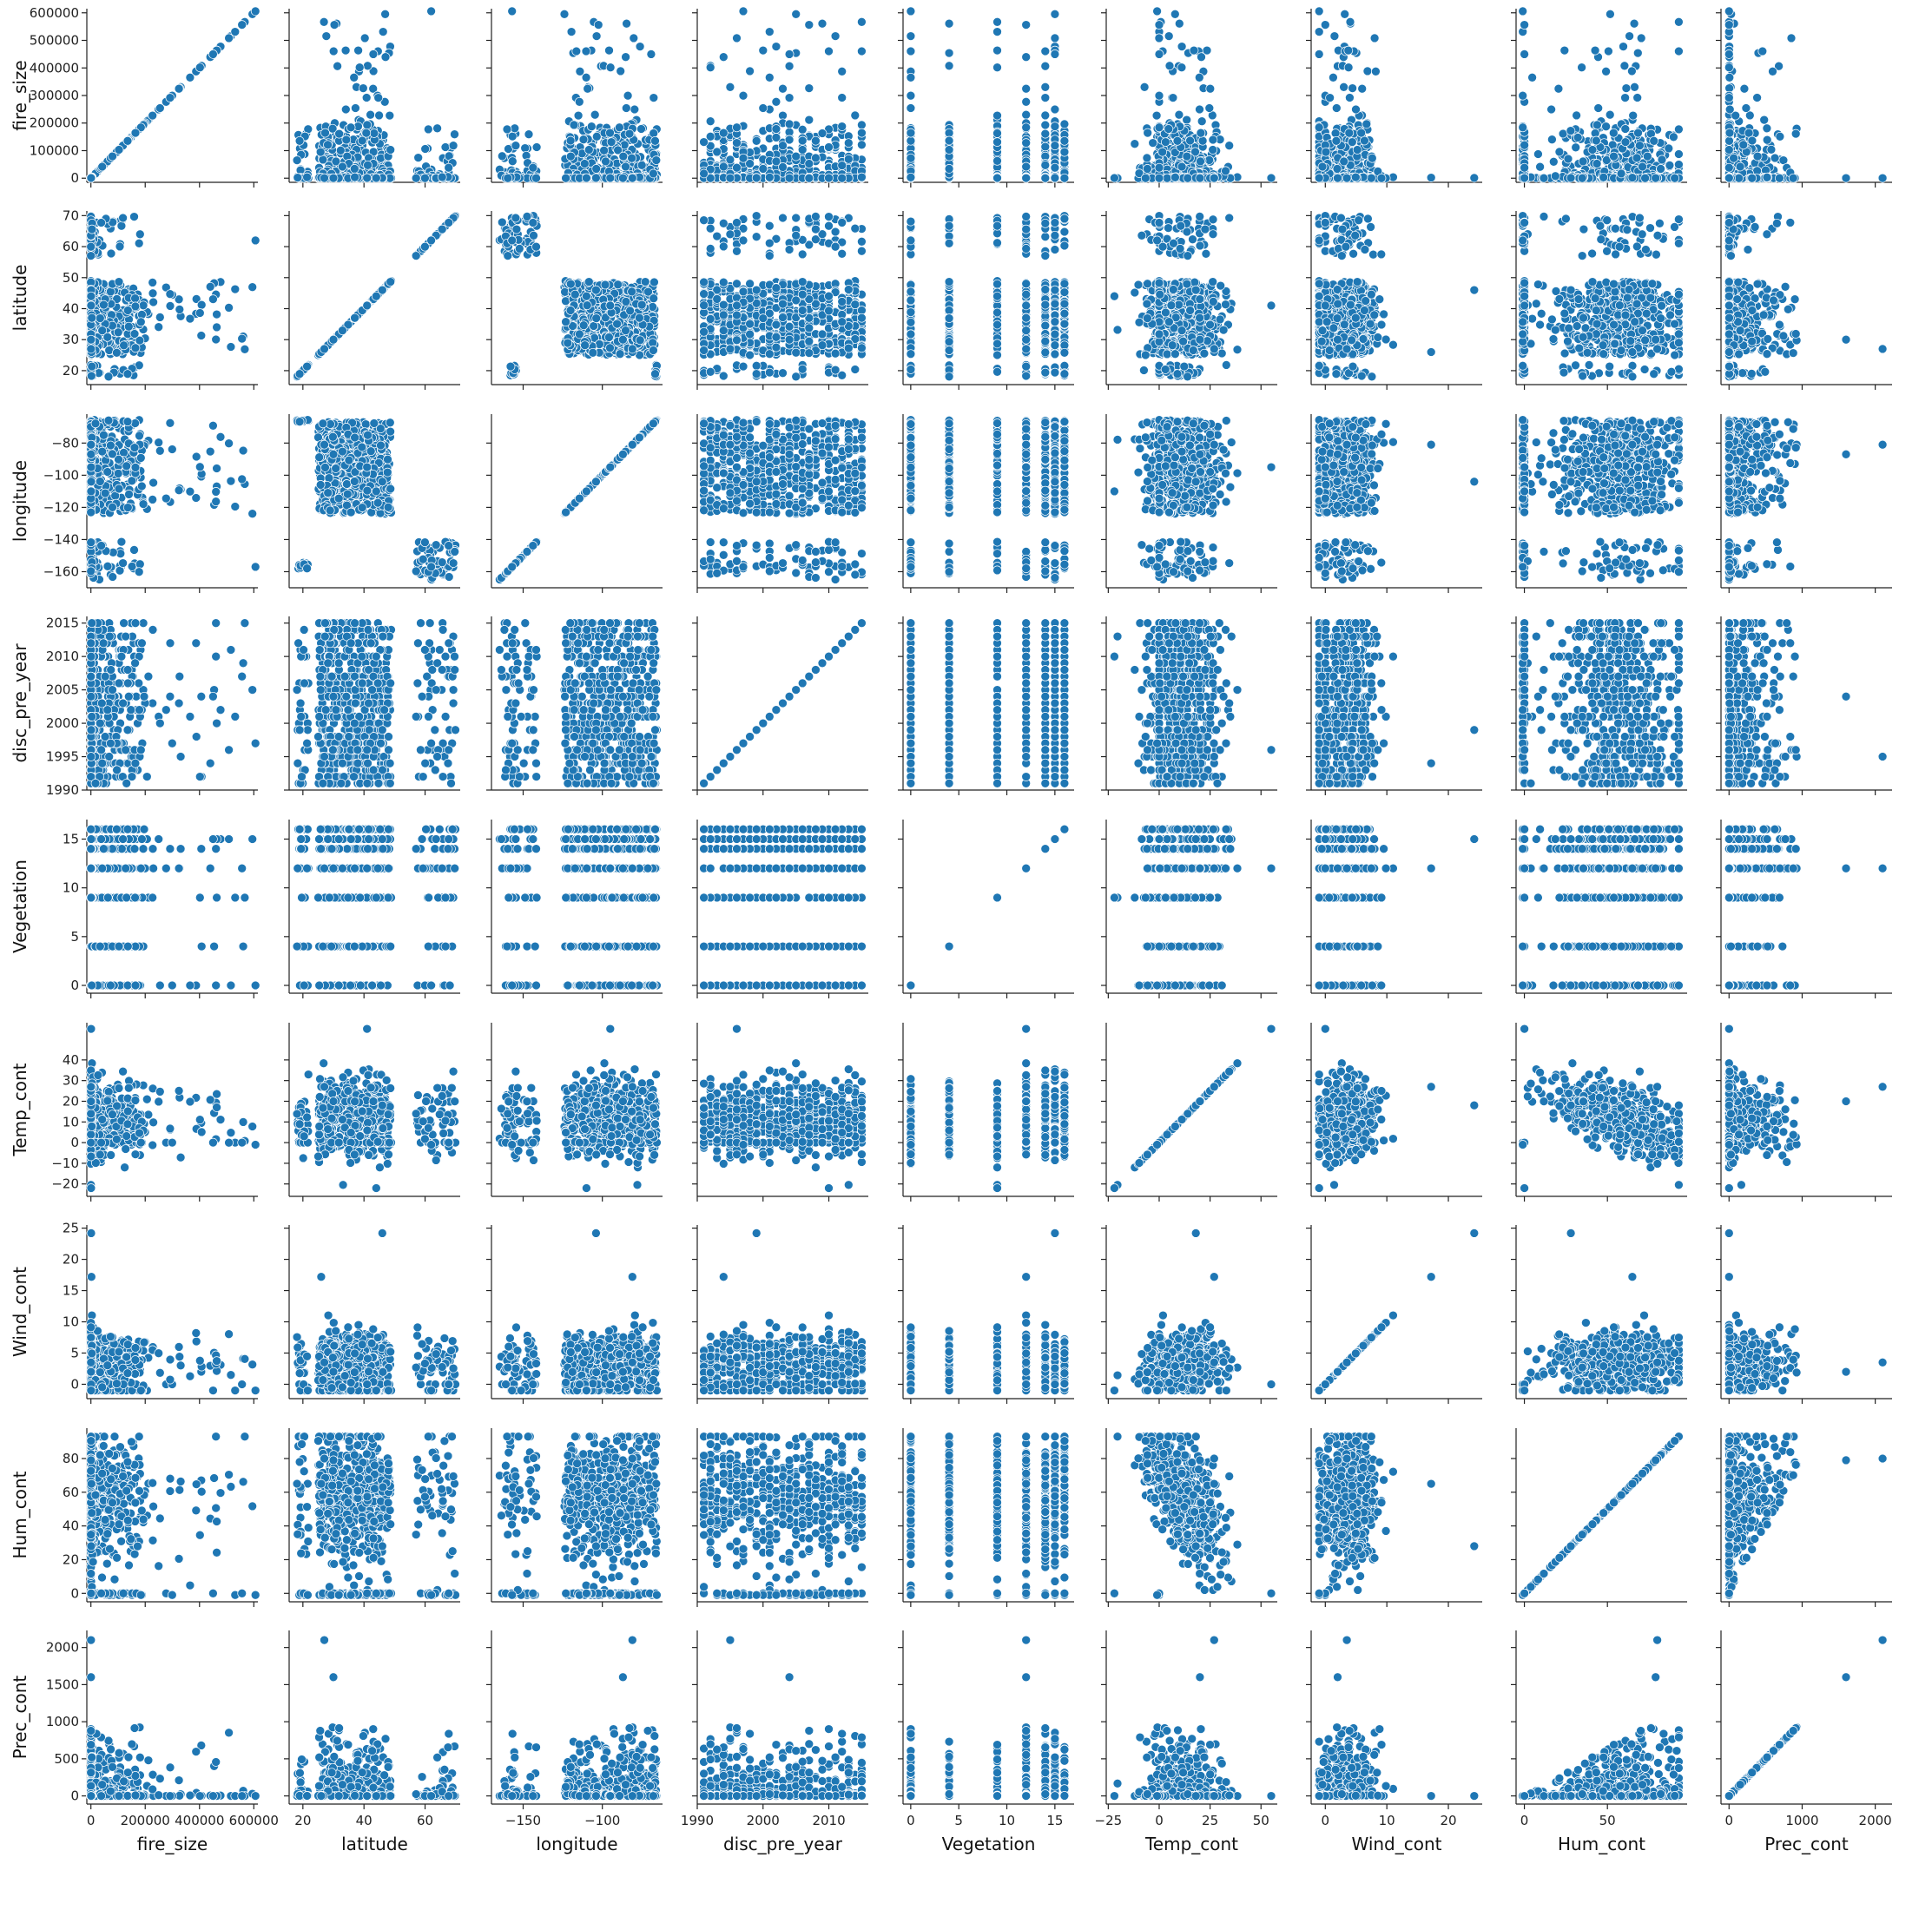 The height and width of the screenshot is (1910, 1932). I want to click on scatter-points, so click(173, 94).